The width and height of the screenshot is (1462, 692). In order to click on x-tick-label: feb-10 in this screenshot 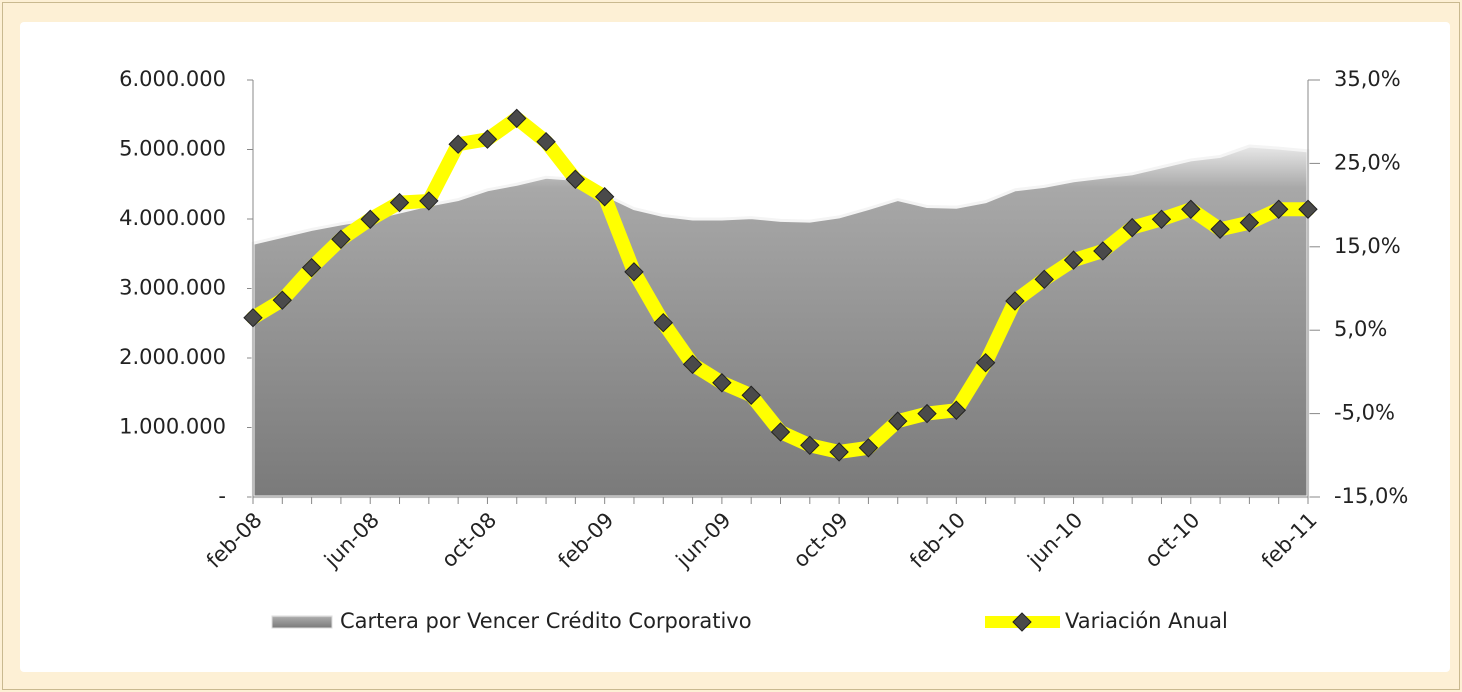, I will do `click(937, 540)`.